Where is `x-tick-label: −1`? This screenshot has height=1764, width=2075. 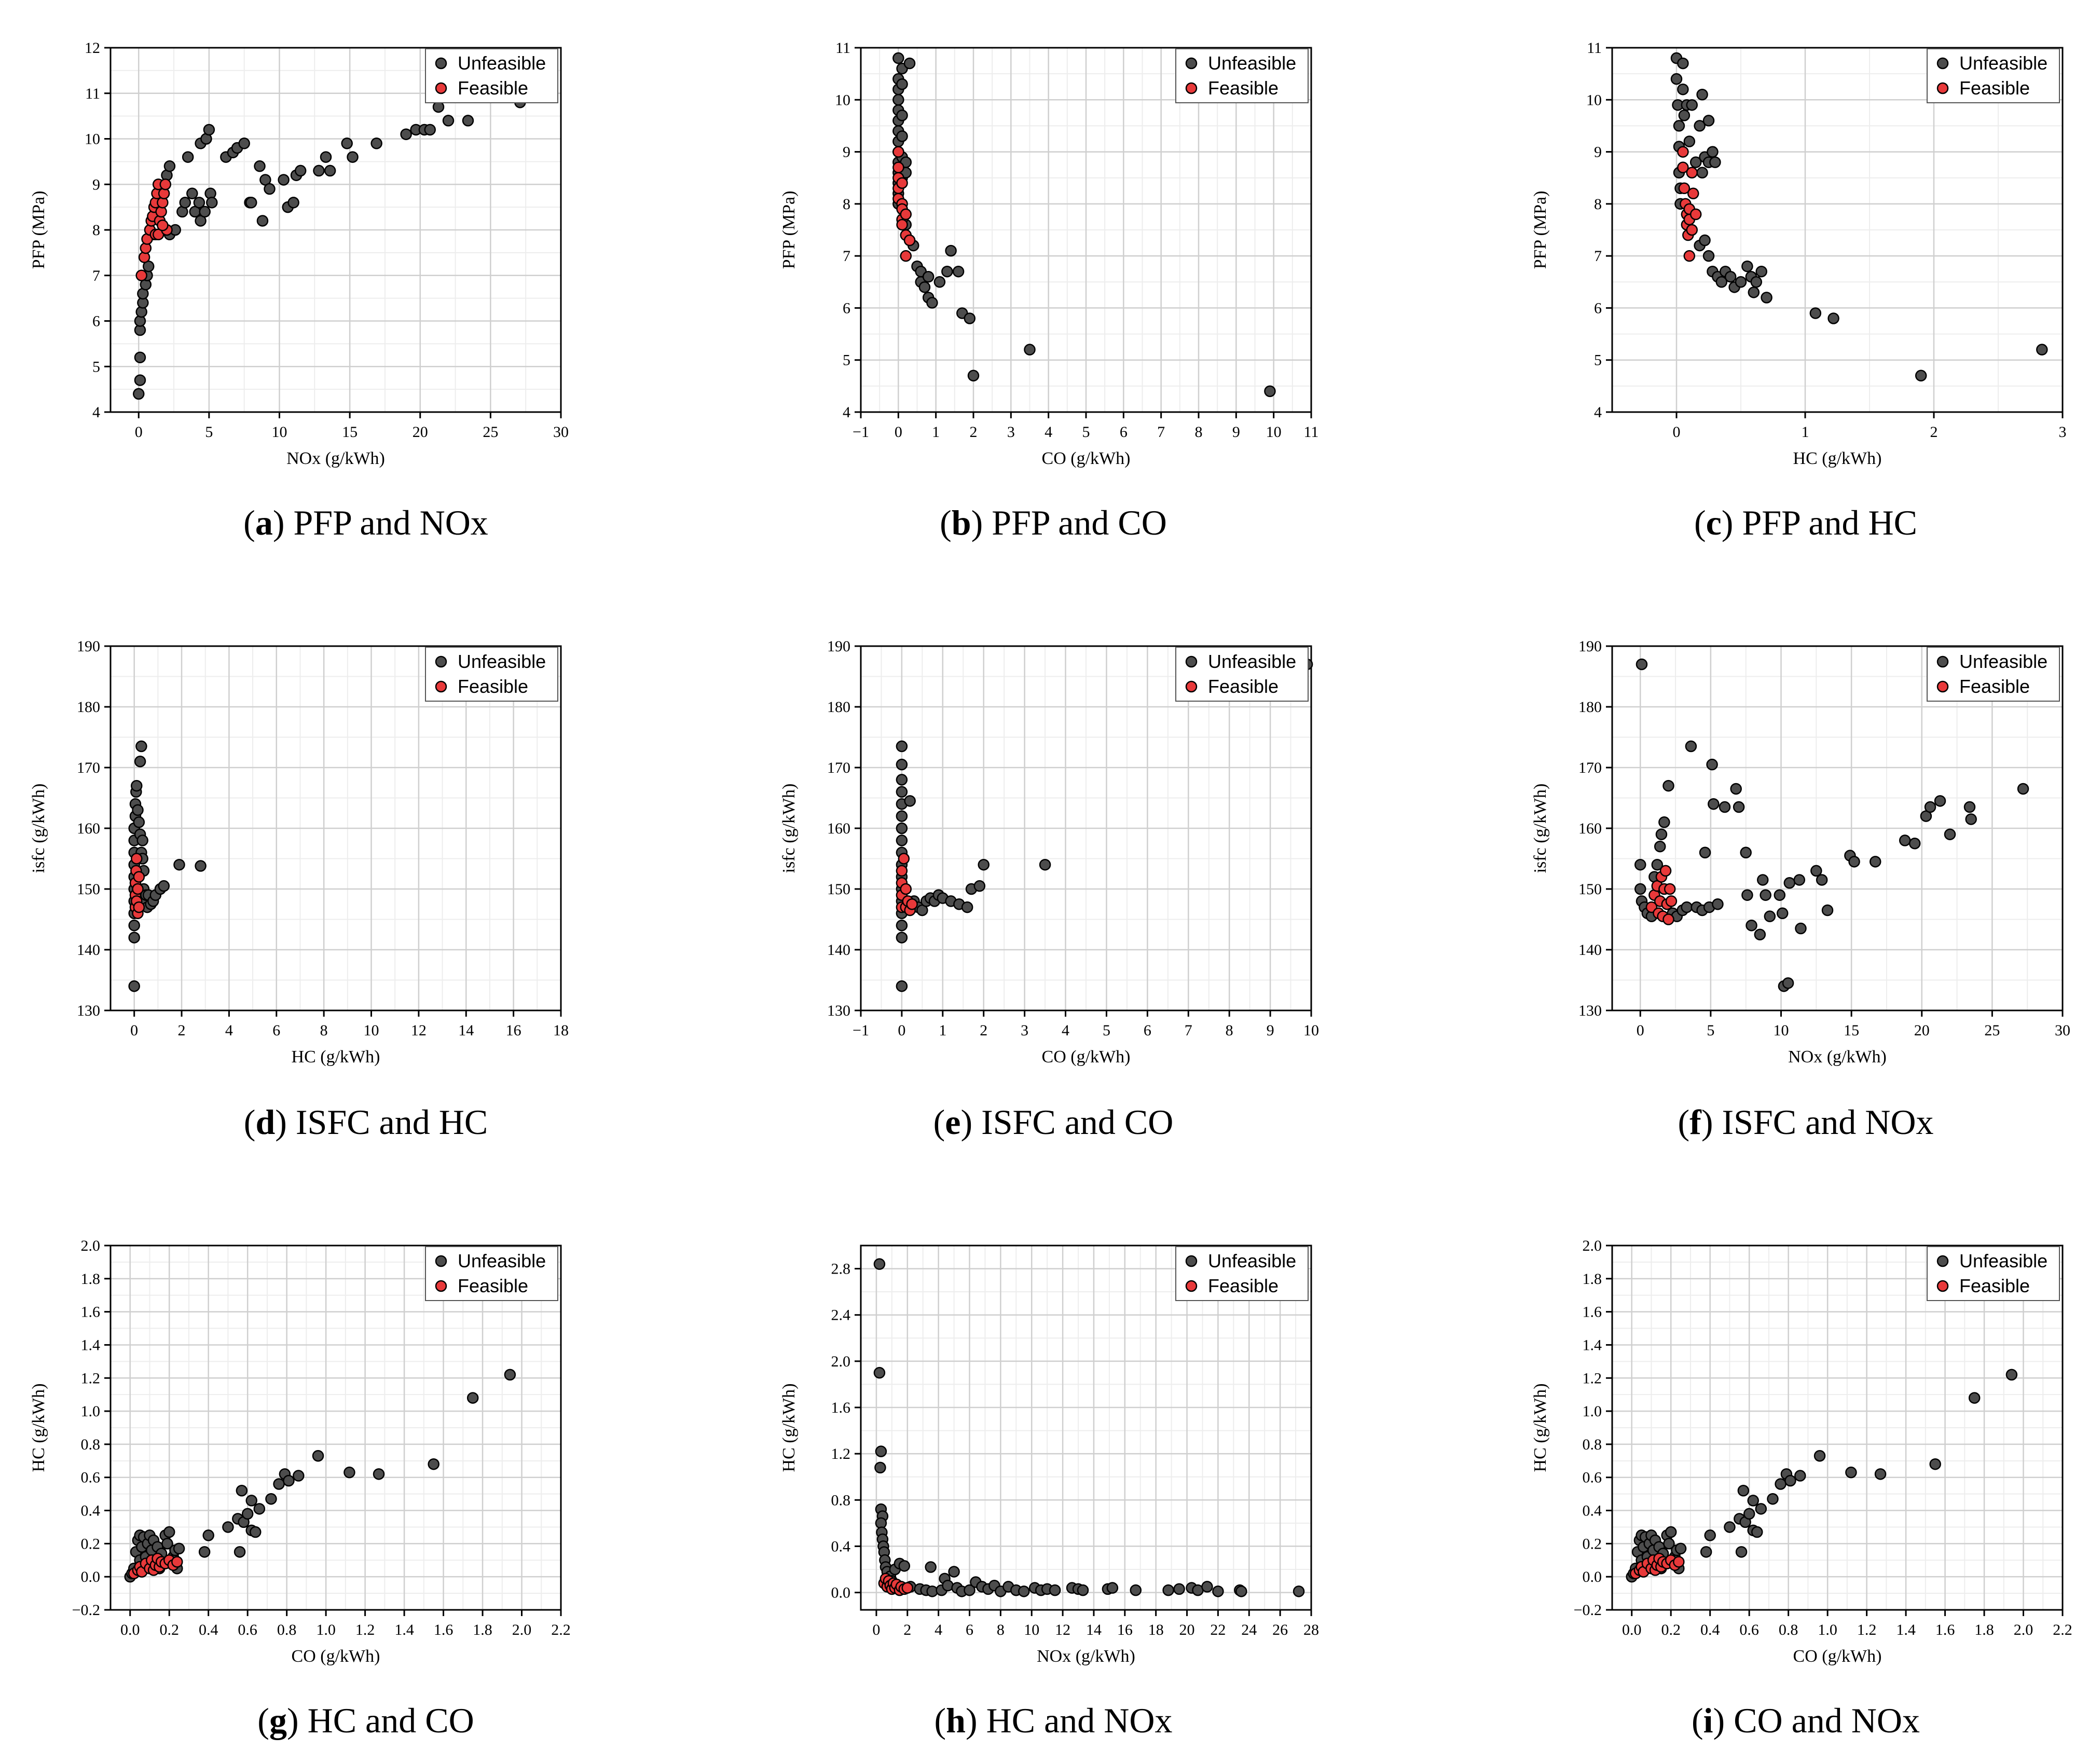 x-tick-label: −1 is located at coordinates (861, 1030).